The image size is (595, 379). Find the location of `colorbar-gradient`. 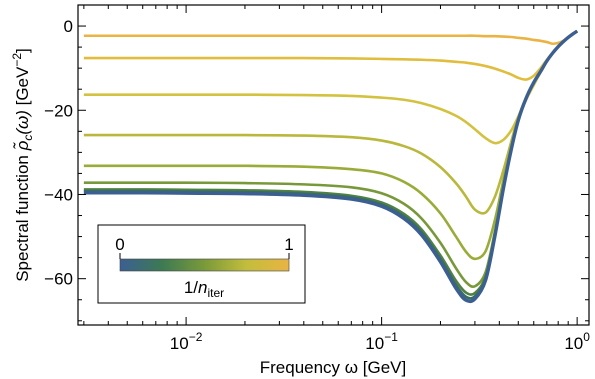

colorbar-gradient is located at coordinates (204, 265).